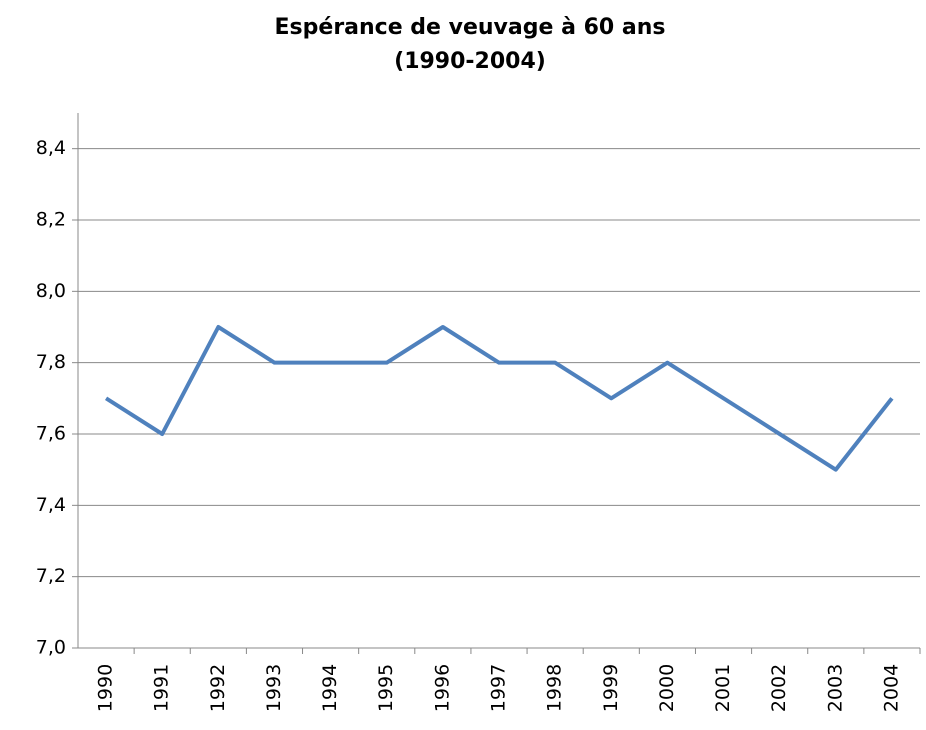  I want to click on x-tick-label: 1996, so click(442, 688).